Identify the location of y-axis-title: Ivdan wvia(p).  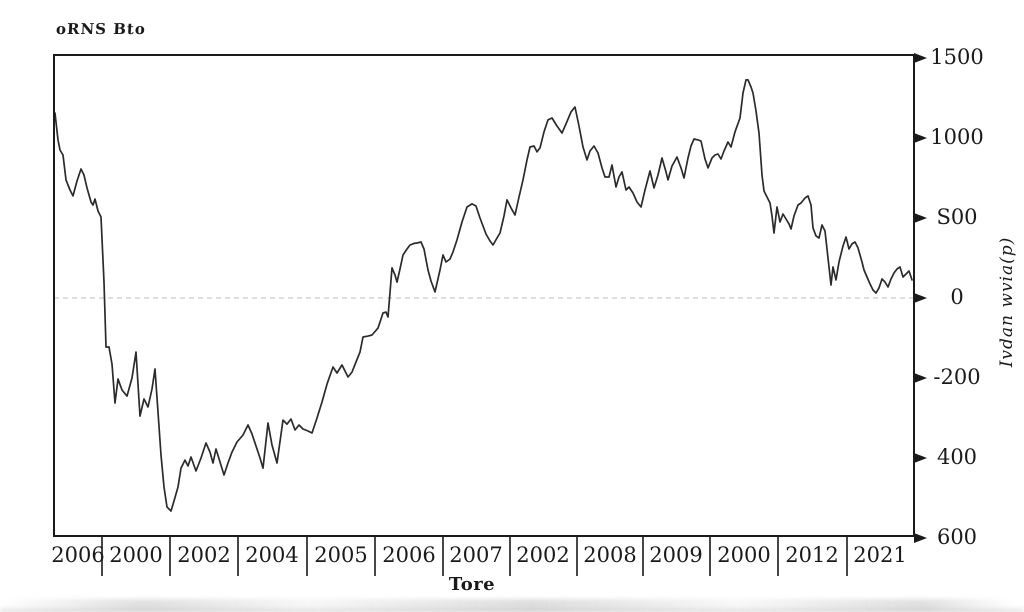
(1007, 302).